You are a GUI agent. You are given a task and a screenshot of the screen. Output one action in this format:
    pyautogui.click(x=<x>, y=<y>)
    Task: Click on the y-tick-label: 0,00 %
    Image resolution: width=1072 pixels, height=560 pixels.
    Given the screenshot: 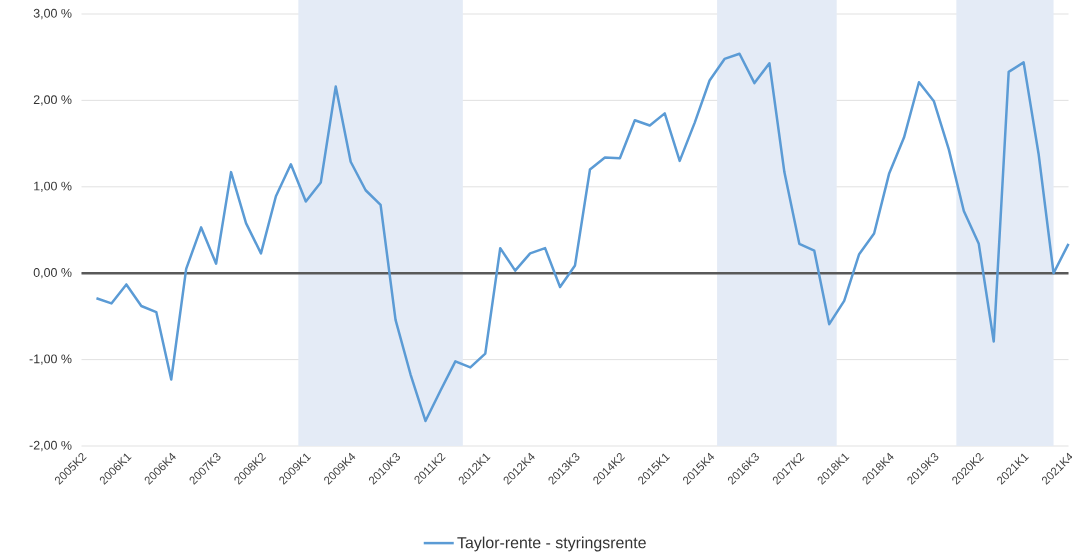 What is the action you would take?
    pyautogui.click(x=52, y=273)
    